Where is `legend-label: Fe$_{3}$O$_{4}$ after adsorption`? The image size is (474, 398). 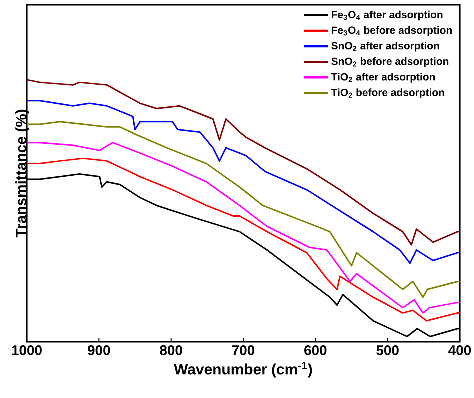 legend-label: Fe$_{3}$O$_{4}$ after adsorption is located at coordinates (387, 15).